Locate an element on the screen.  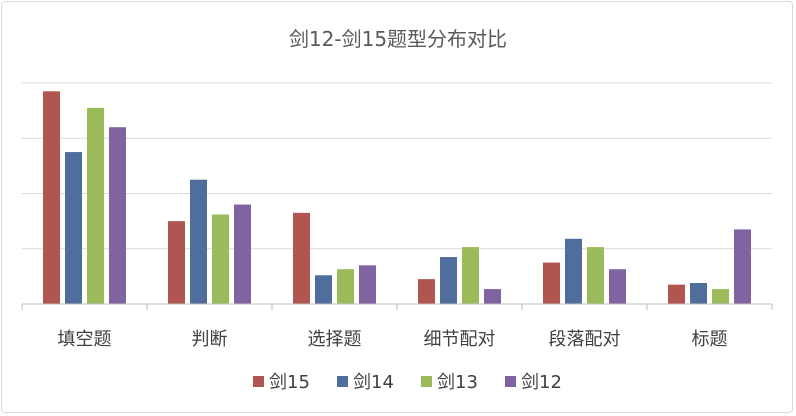
category-label: 选择题 is located at coordinates (335, 339).